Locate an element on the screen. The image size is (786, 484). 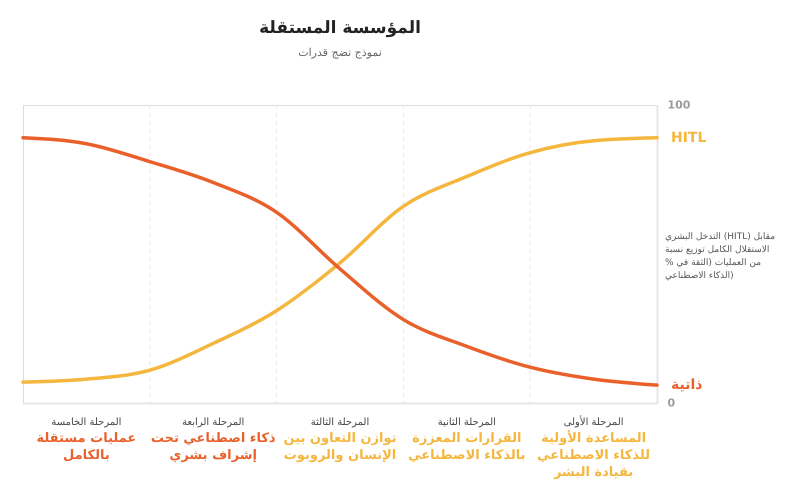
text: توازن التعاون بين الإنسان والروبوت is located at coordinates (340, 447).